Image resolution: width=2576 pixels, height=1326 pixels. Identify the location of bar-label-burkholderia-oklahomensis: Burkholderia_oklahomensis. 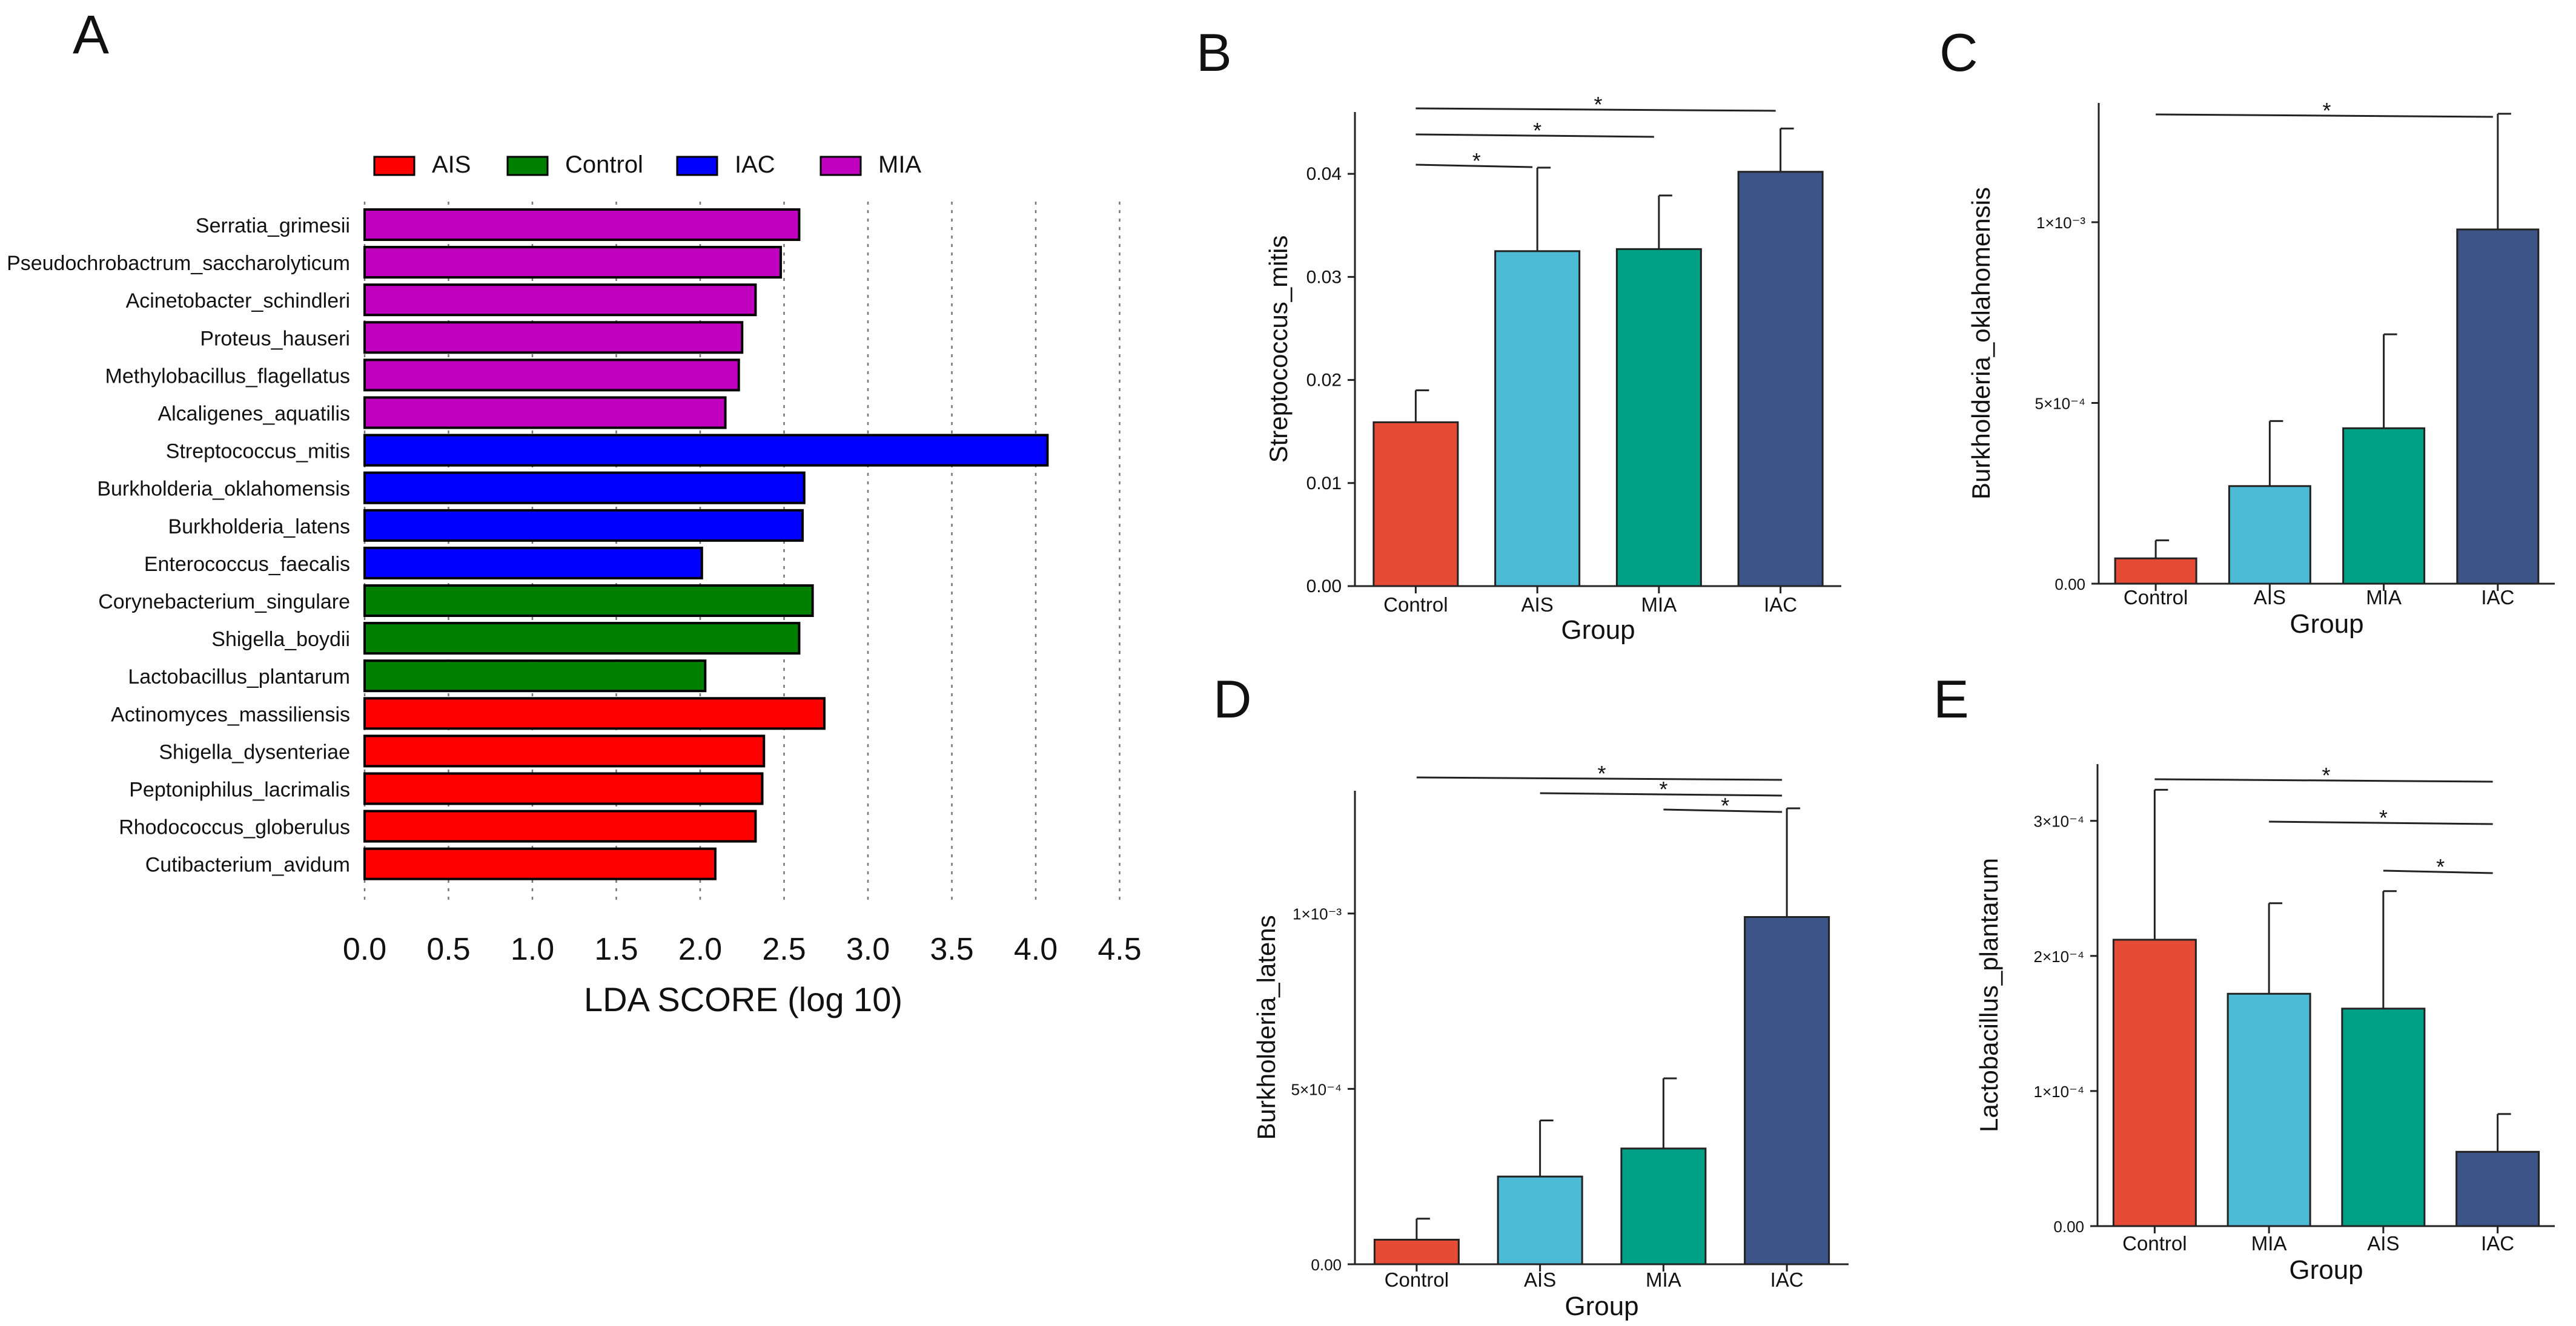
(223, 489).